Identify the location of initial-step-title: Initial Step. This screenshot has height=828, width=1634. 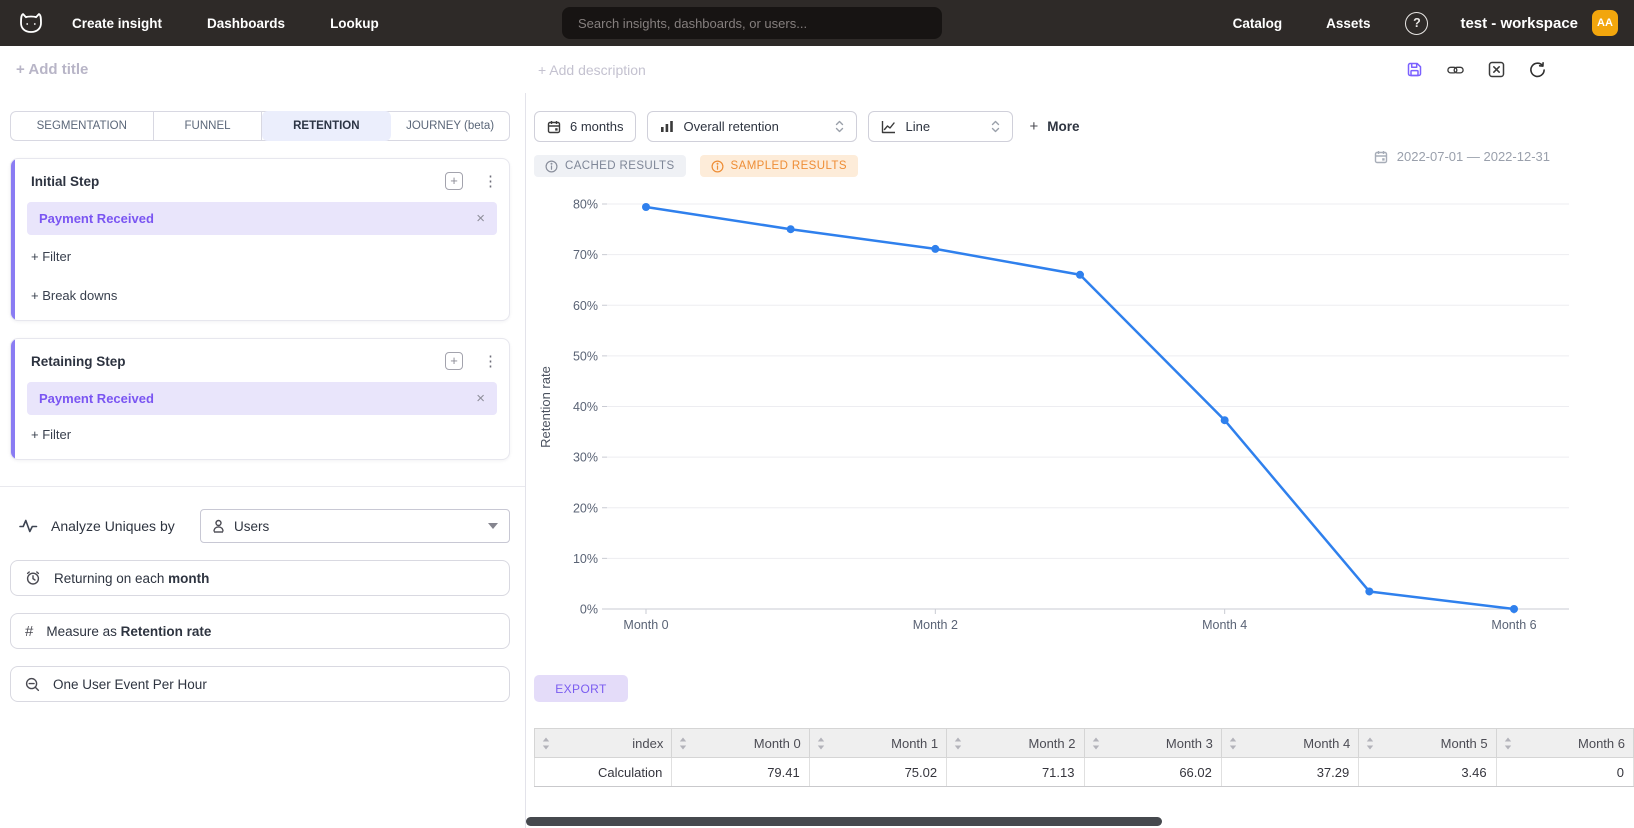
(65, 181).